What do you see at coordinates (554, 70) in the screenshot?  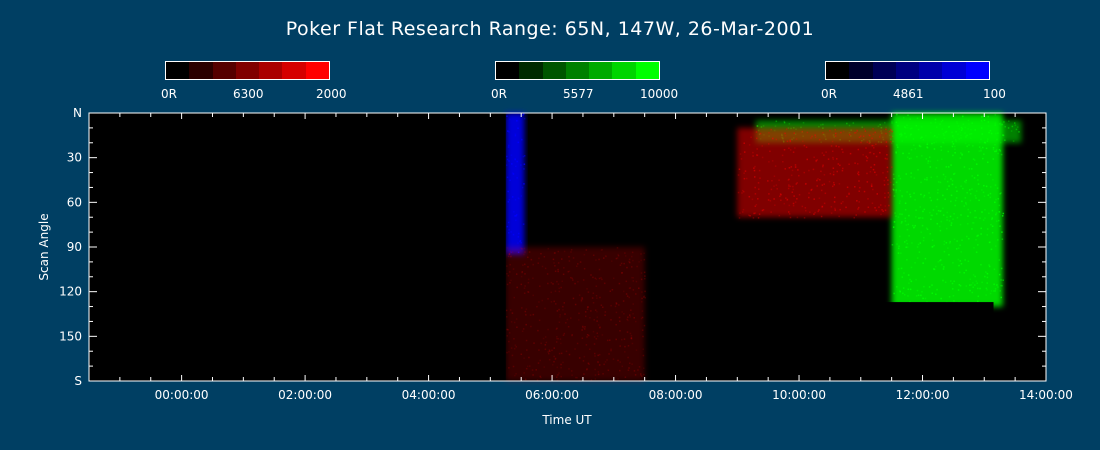 I see `colorbar-5577-swatch` at bounding box center [554, 70].